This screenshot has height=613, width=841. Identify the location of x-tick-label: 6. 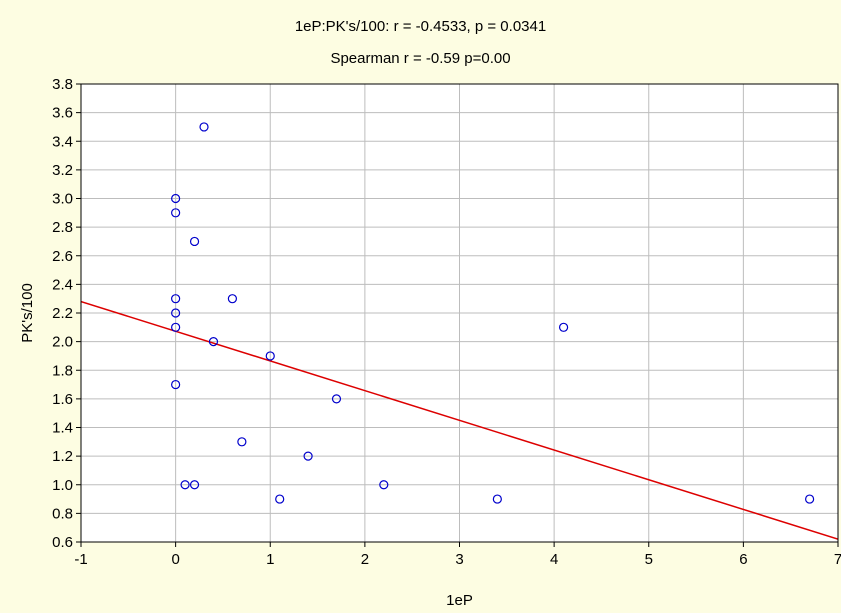
(743, 559).